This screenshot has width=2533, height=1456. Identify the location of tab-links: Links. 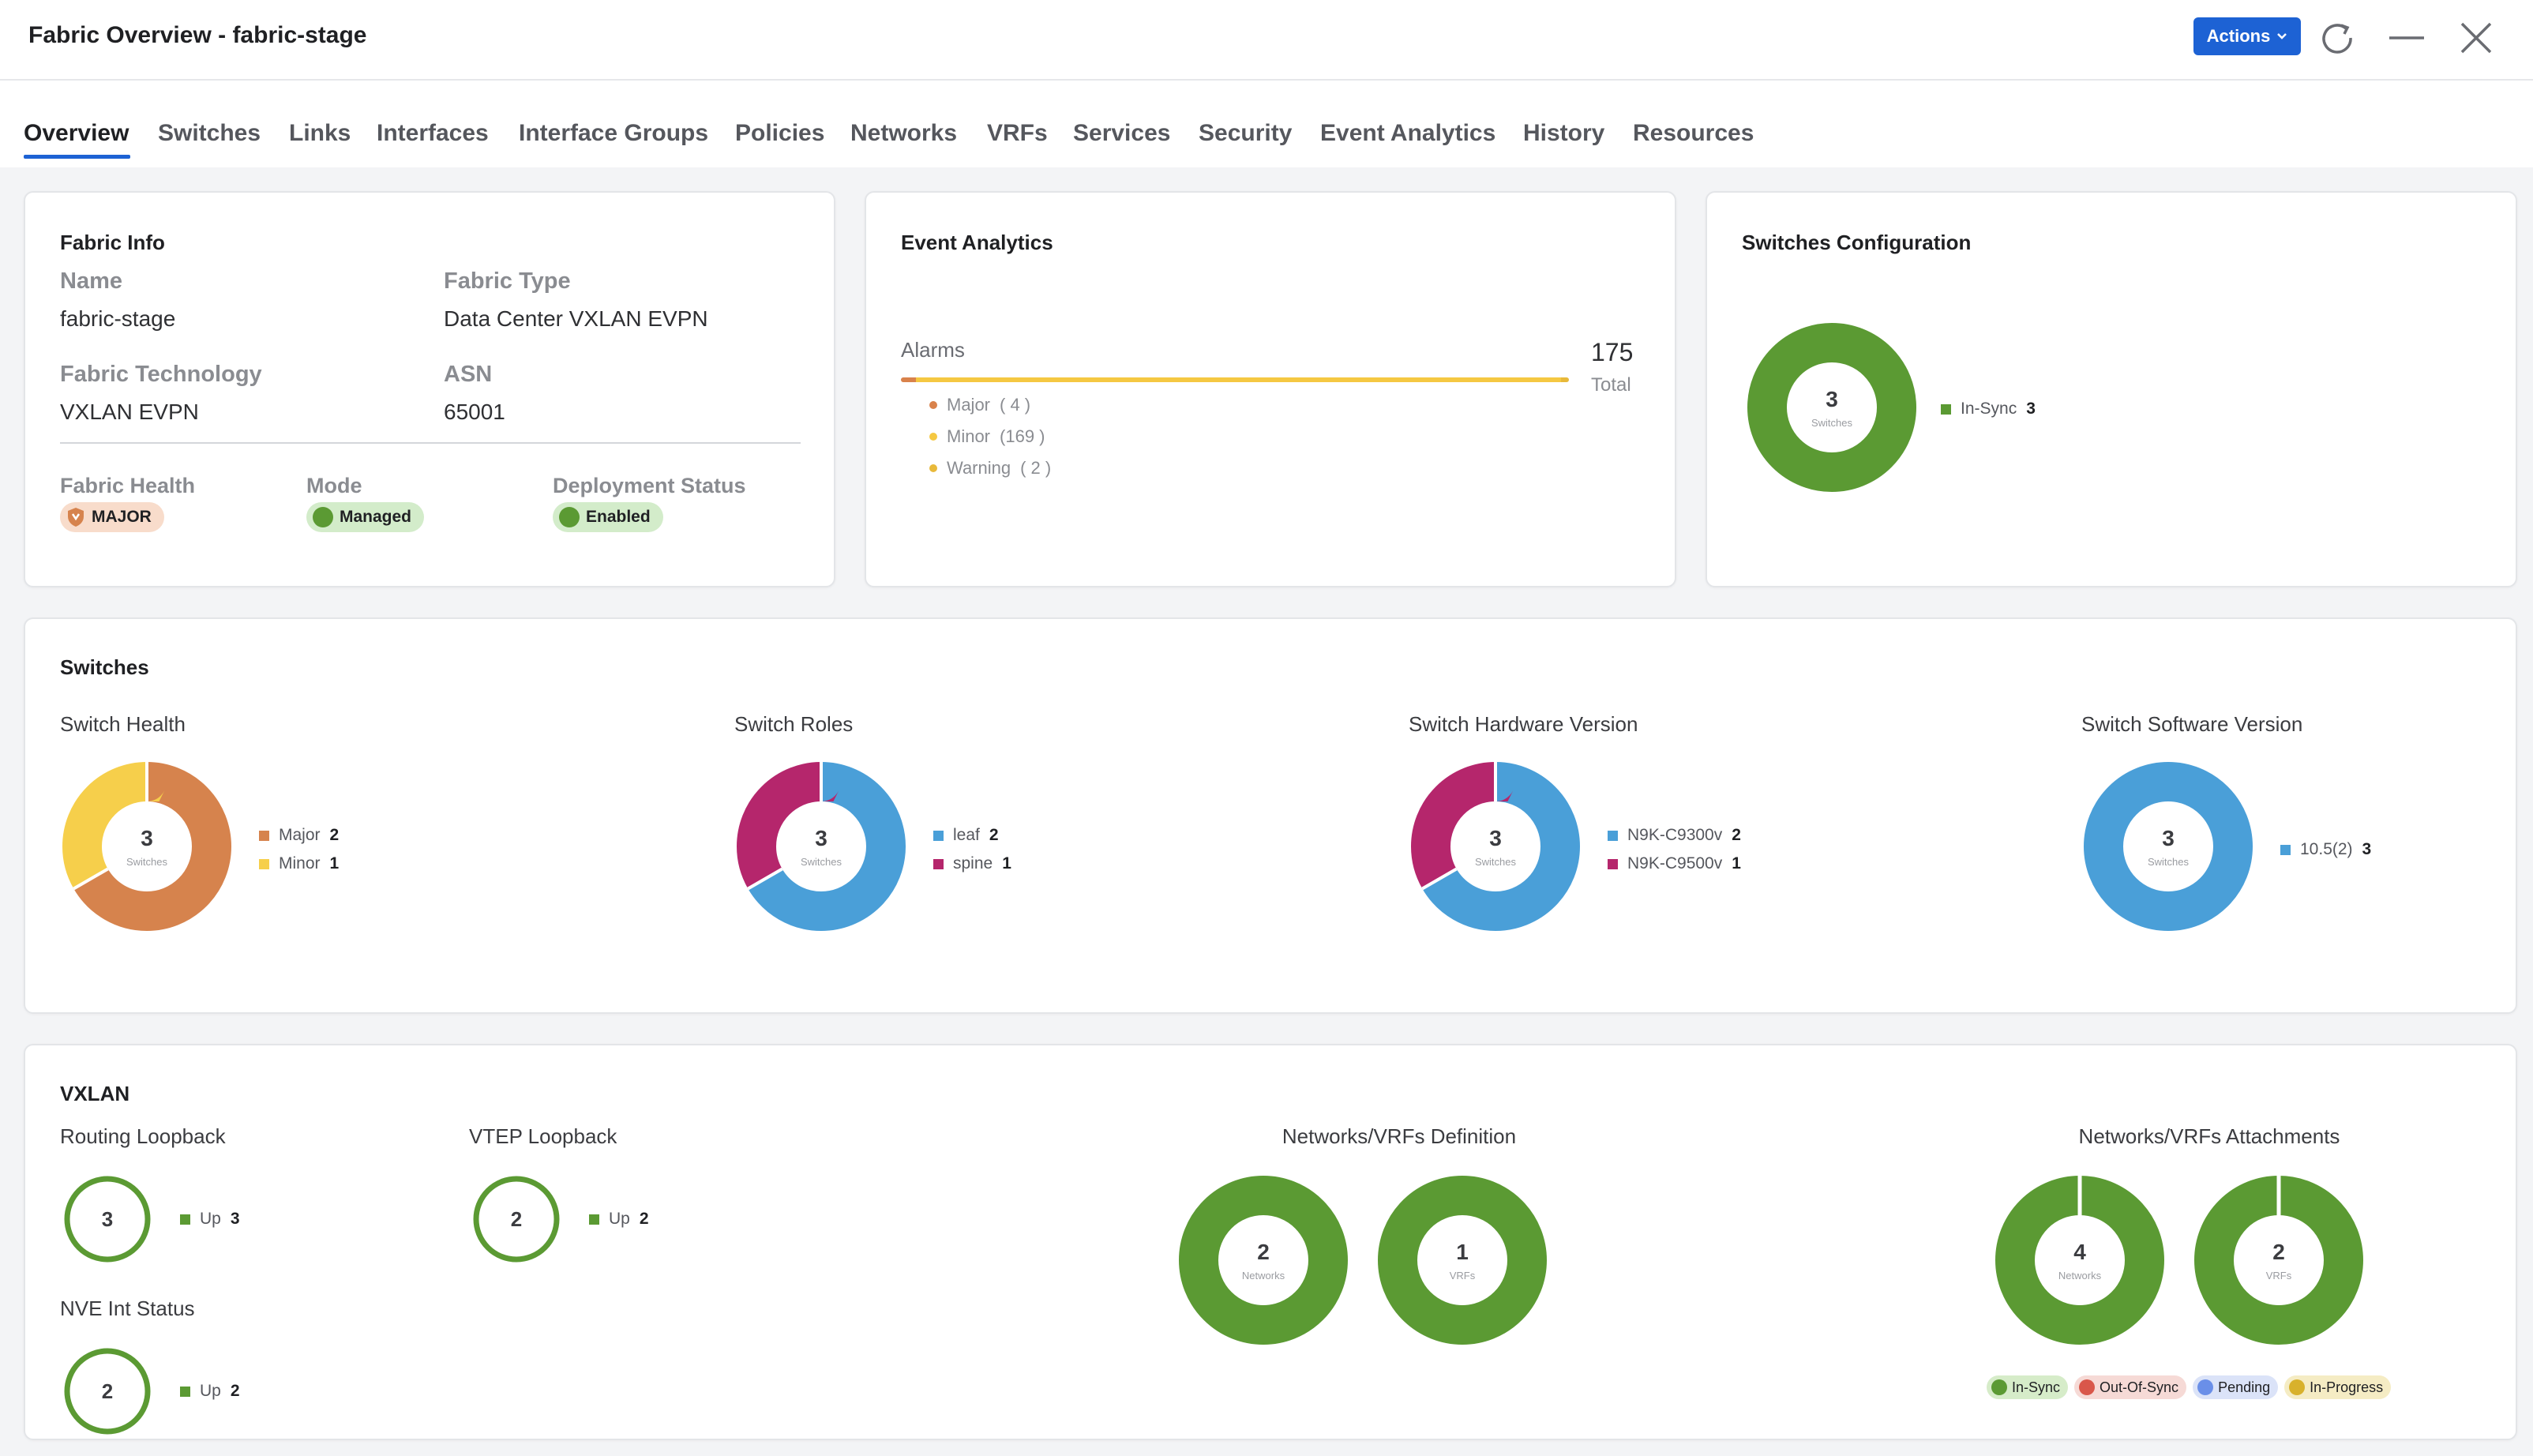
(320, 133).